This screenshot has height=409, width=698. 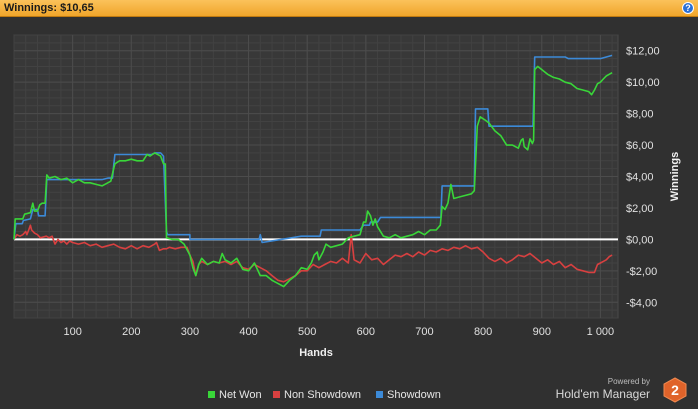 What do you see at coordinates (601, 332) in the screenshot?
I see `x-tick-label: 1 000` at bounding box center [601, 332].